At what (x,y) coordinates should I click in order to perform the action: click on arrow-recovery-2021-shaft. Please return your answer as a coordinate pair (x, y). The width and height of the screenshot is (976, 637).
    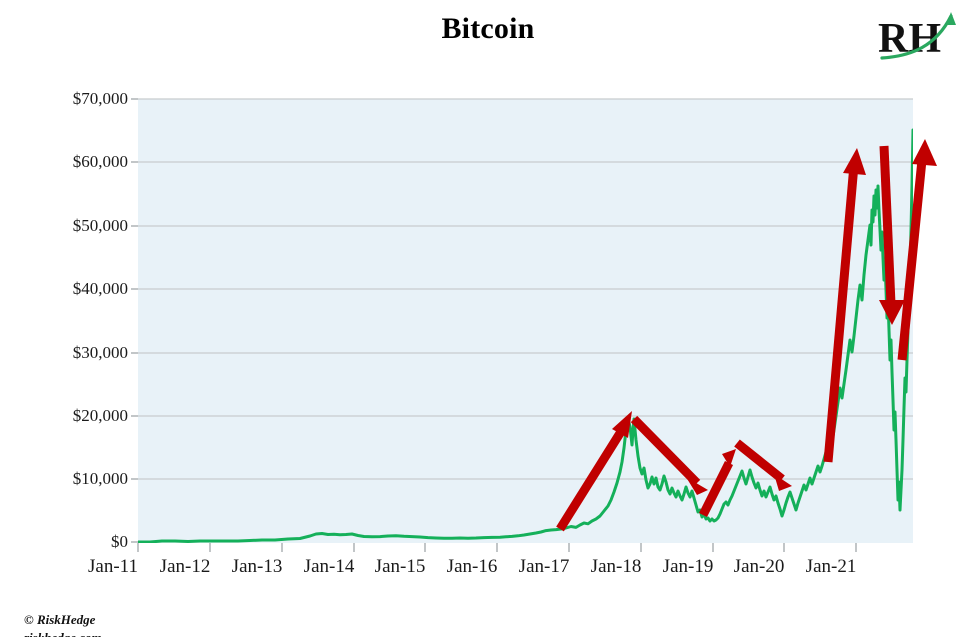
    Looking at the image, I should click on (912, 260).